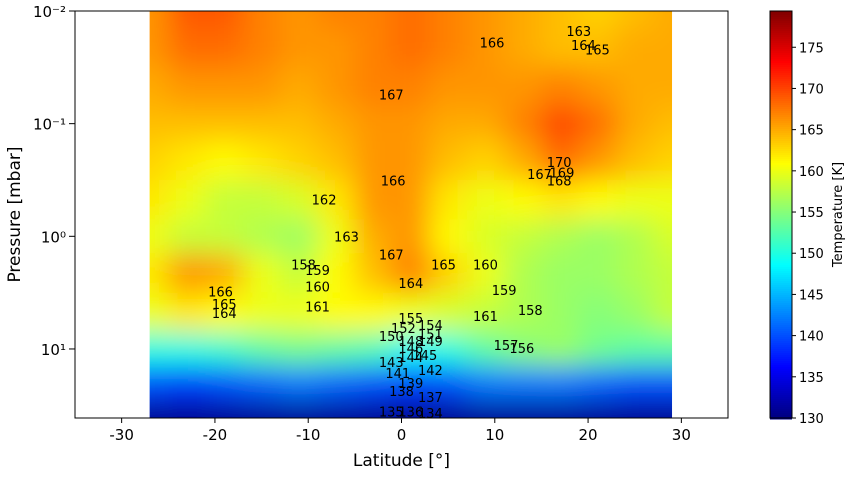 The image size is (850, 479). What do you see at coordinates (559, 182) in the screenshot?
I see `contour-label: 168` at bounding box center [559, 182].